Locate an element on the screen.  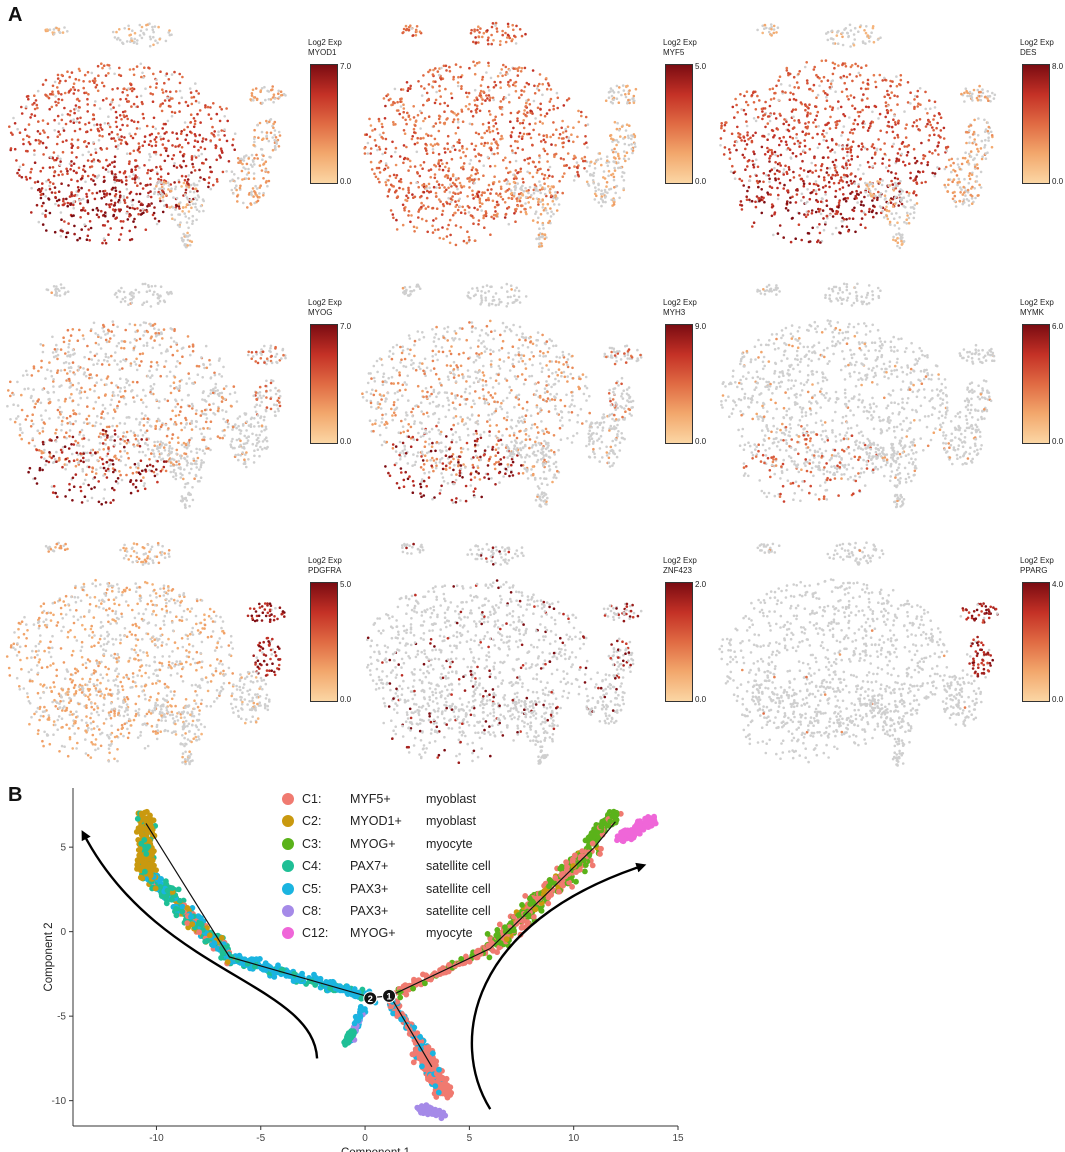
scale-min-label: 0.0 is located at coordinates (1057, 181).